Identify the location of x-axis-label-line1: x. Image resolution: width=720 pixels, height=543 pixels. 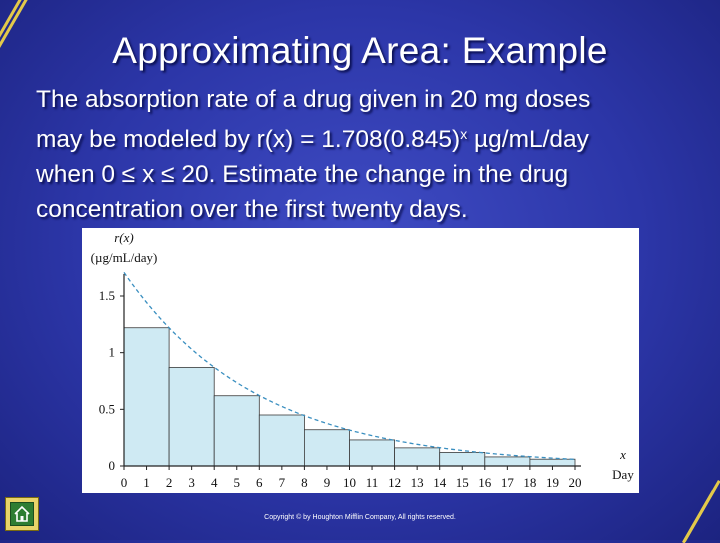
(622, 454).